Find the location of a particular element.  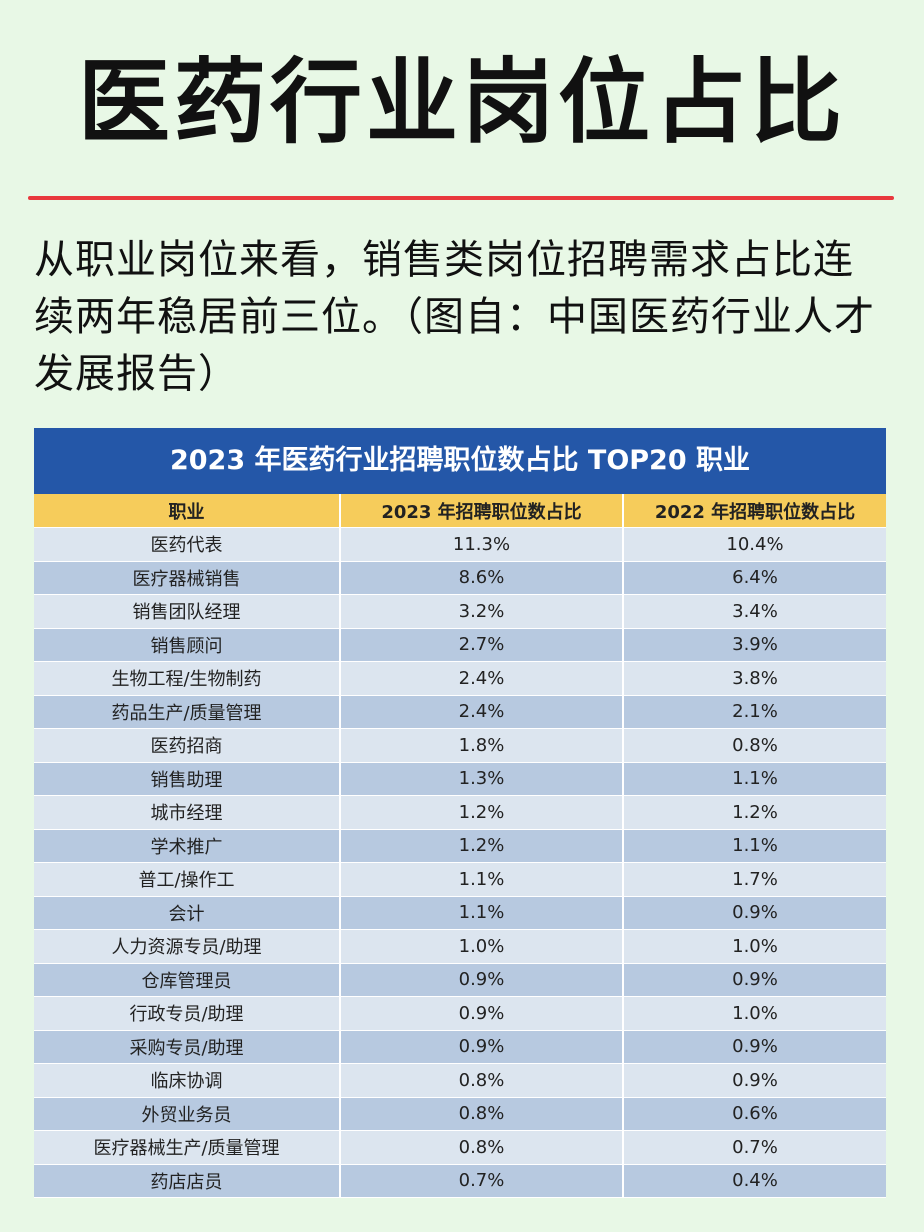

table-row: 医药代表 11.3% 10.4% is located at coordinates (460, 544).